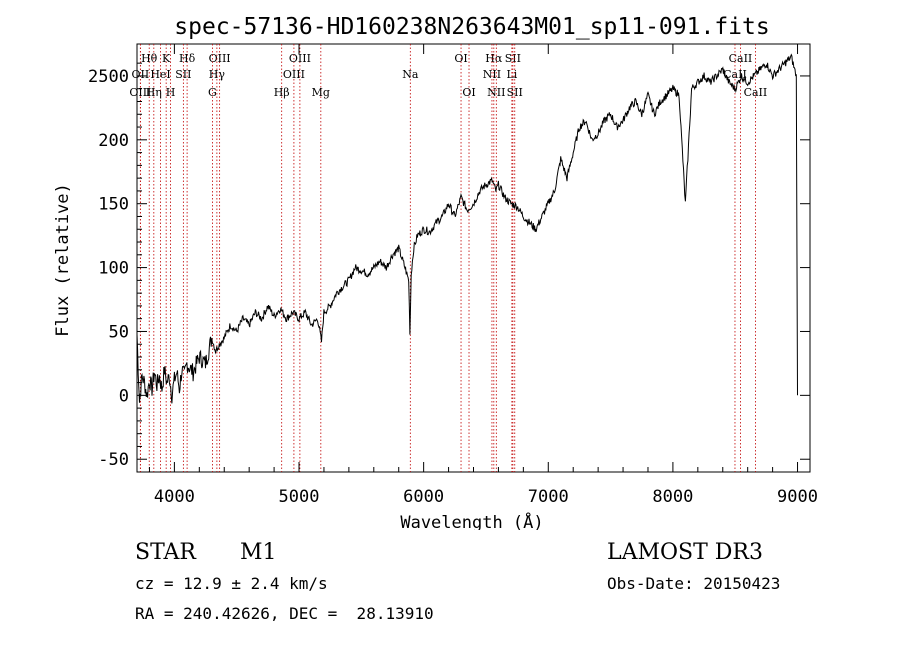 The width and height of the screenshot is (900, 649). Describe the element at coordinates (258, 552) in the screenshot. I see `object-subclass: M1` at that location.